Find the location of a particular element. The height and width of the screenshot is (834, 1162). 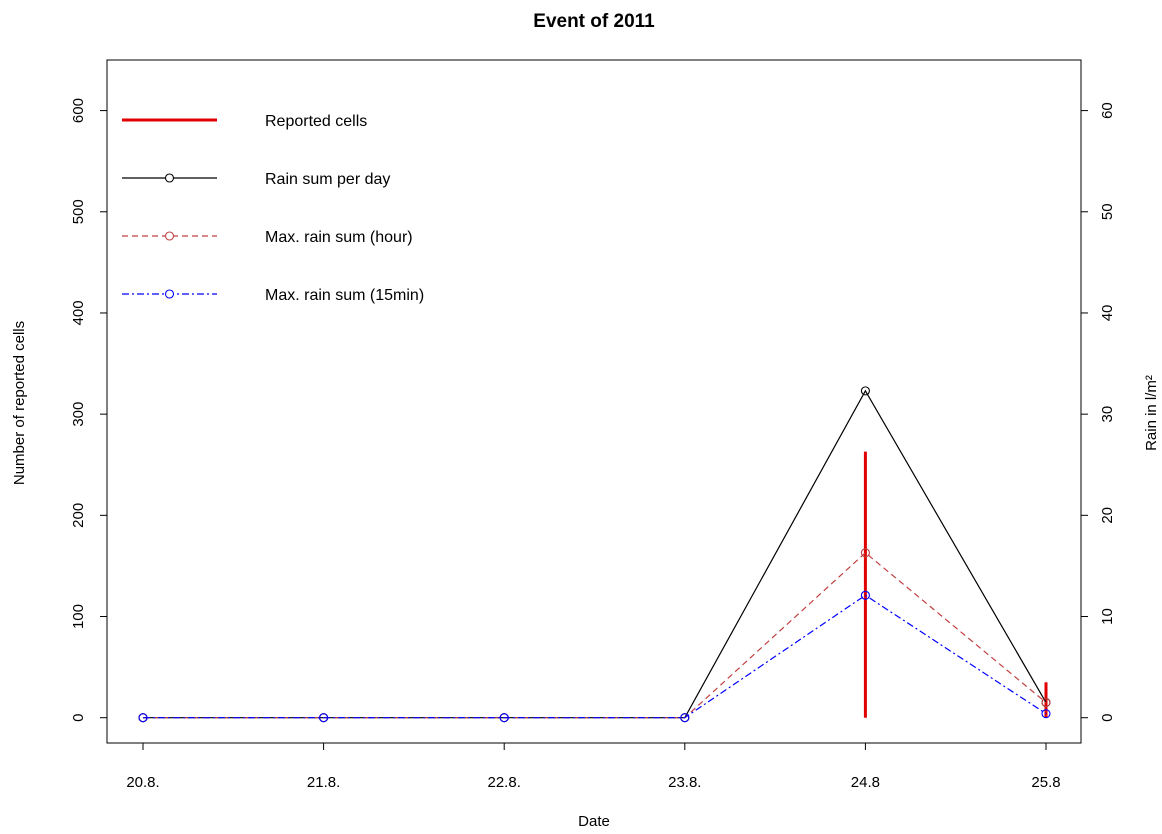

x-tick-label: 22.8. is located at coordinates (504, 782).